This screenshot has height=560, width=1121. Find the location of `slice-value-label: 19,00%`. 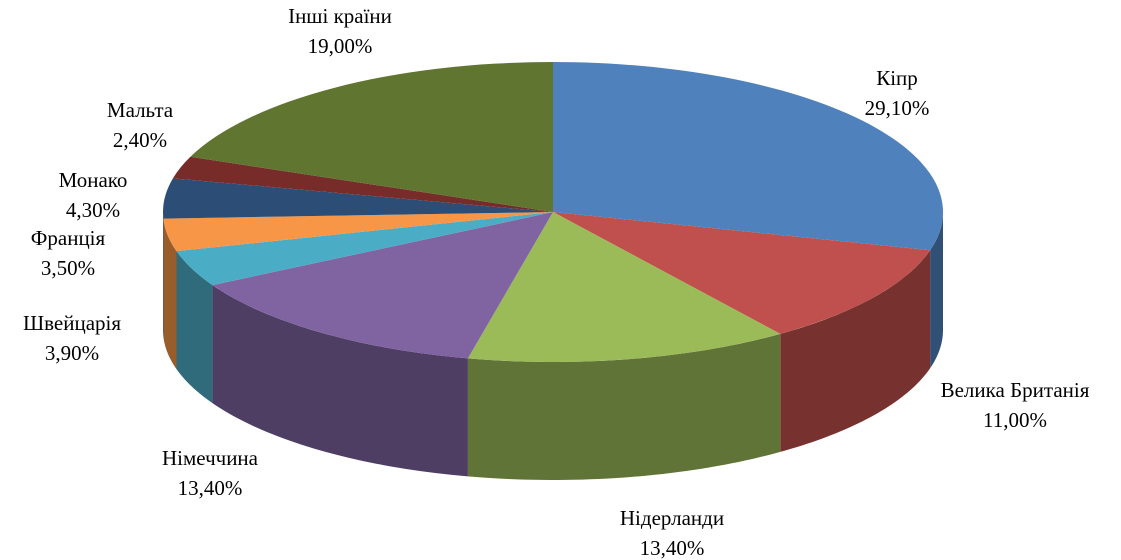

slice-value-label: 19,00% is located at coordinates (340, 46).